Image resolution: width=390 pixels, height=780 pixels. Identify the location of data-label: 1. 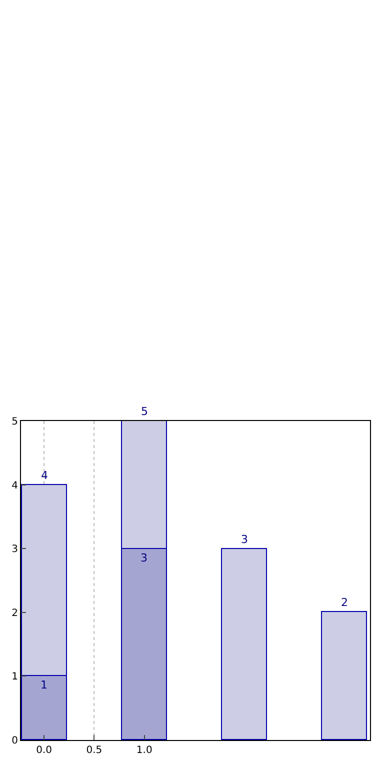
(44, 685).